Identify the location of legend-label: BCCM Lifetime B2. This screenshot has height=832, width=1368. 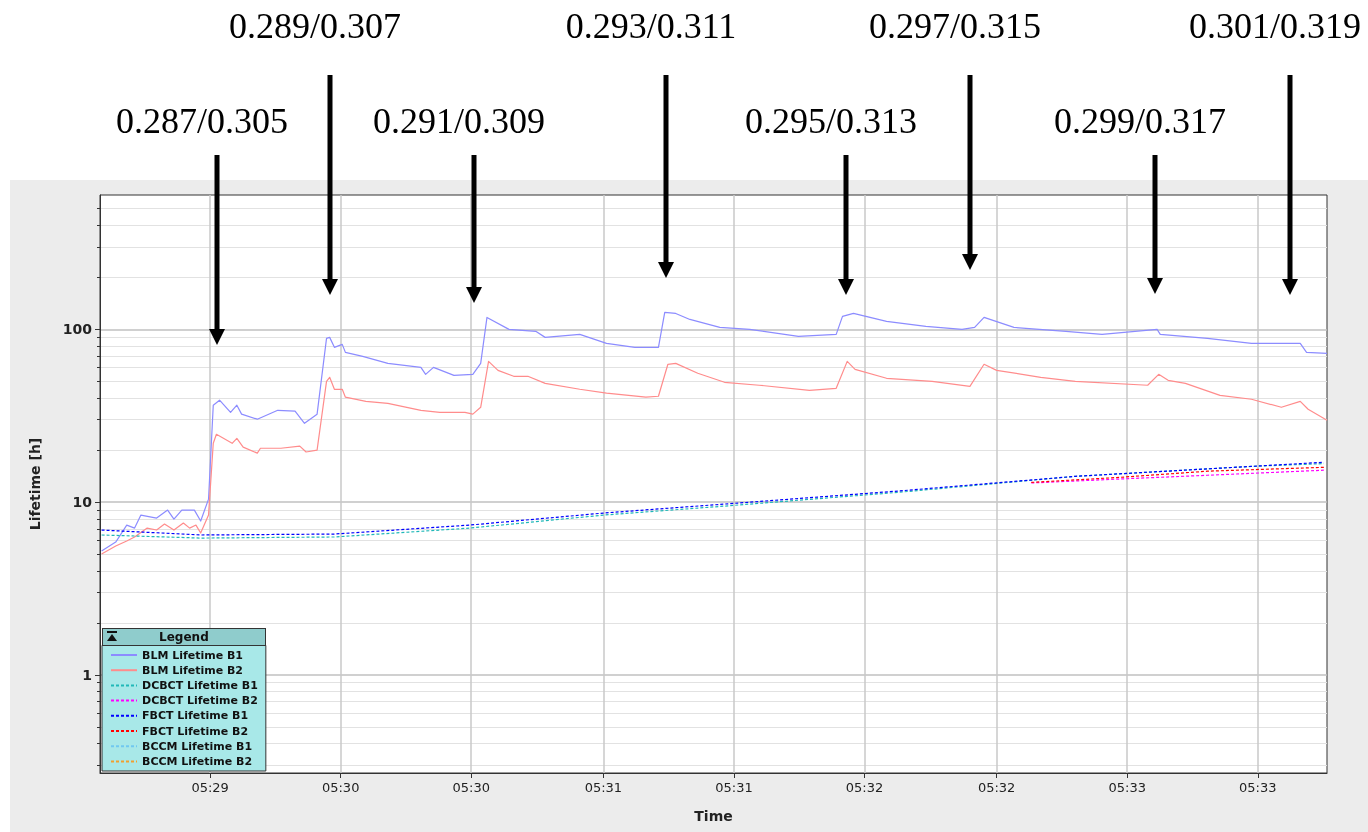
(197, 761).